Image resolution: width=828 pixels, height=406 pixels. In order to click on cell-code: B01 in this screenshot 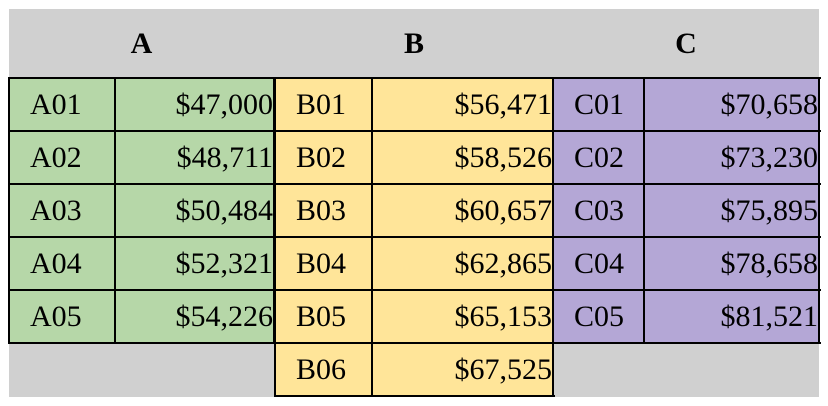, I will do `click(323, 104)`.